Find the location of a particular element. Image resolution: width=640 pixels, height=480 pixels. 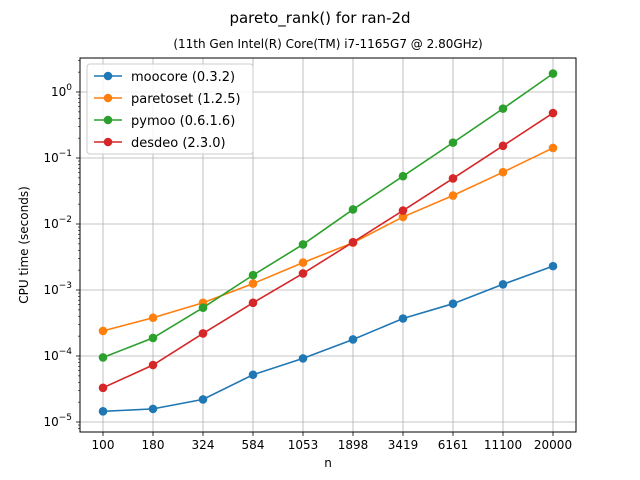

y-axis: 10−510−410−310−210−1100 is located at coordinates (61, 244).